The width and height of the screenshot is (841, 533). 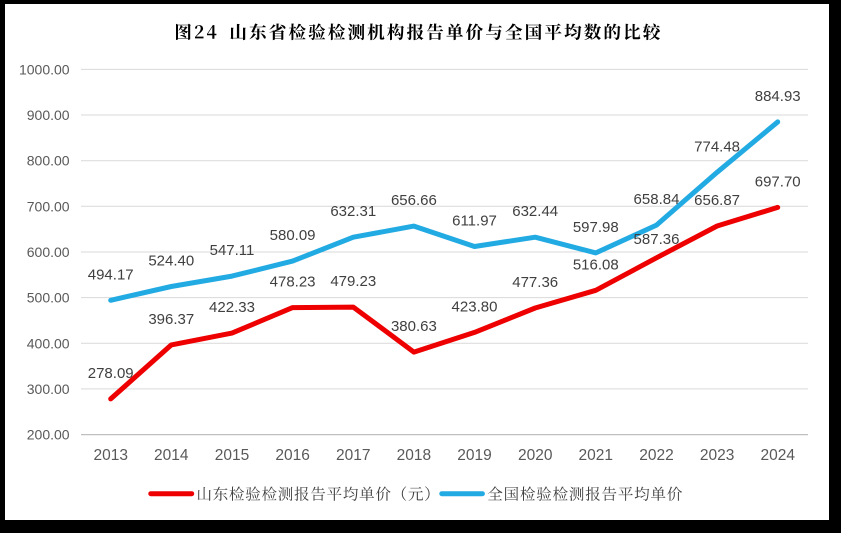 What do you see at coordinates (475, 306) in the screenshot?
I see `svg-text: 423.80` at bounding box center [475, 306].